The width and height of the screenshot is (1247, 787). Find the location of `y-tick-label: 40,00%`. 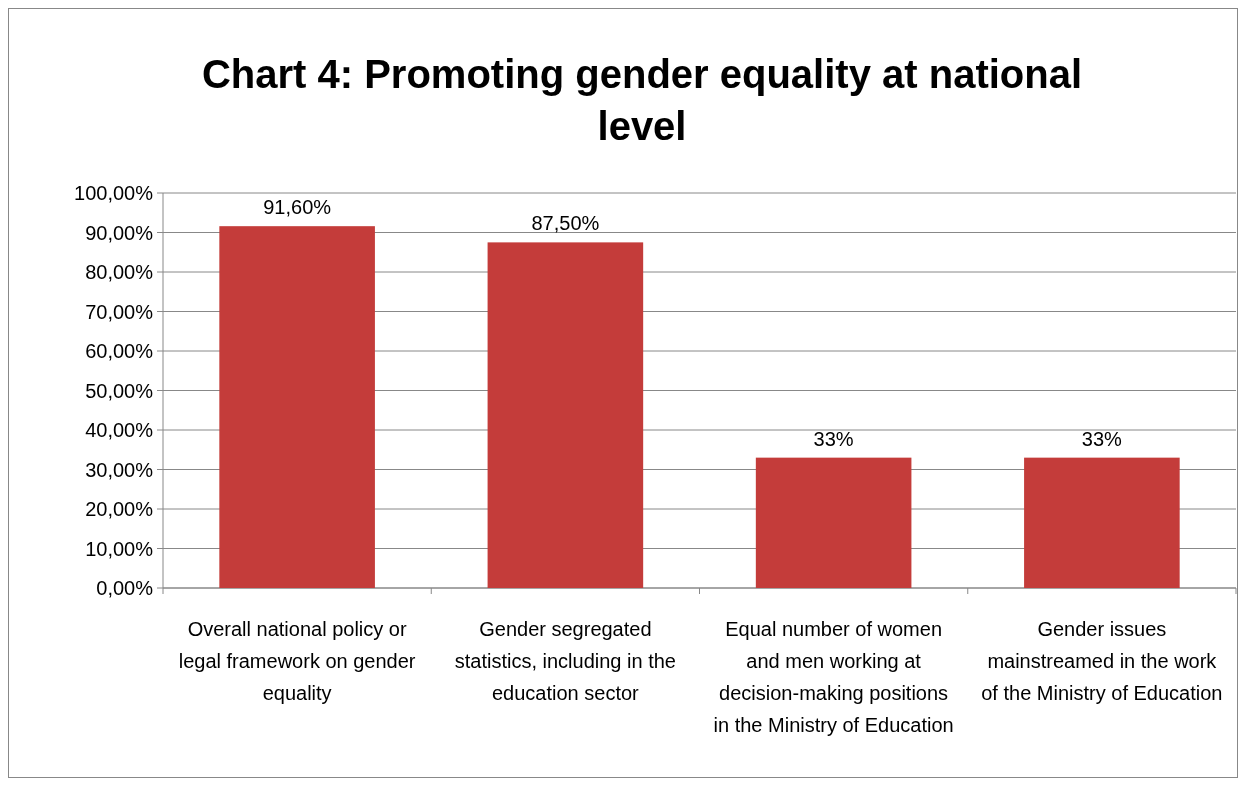

y-tick-label: 40,00% is located at coordinates (119, 430).